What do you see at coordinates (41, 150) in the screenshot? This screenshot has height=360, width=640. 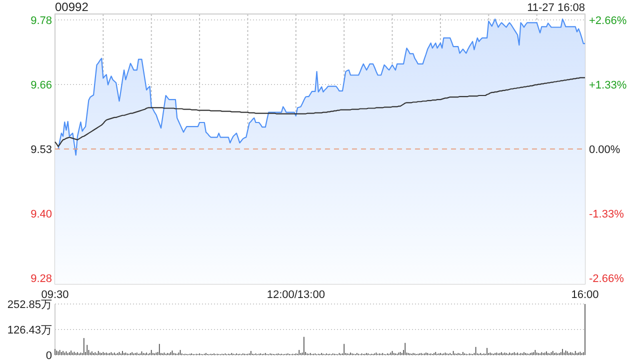 I see `y-tick-label: 9.53` at bounding box center [41, 150].